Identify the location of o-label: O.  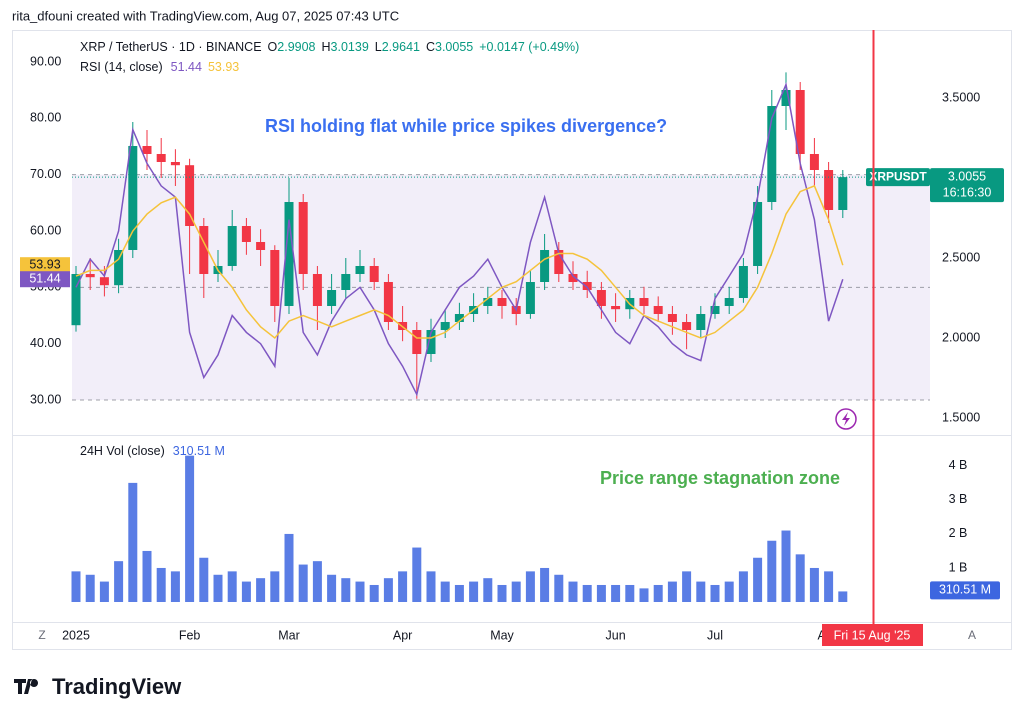
(273, 47).